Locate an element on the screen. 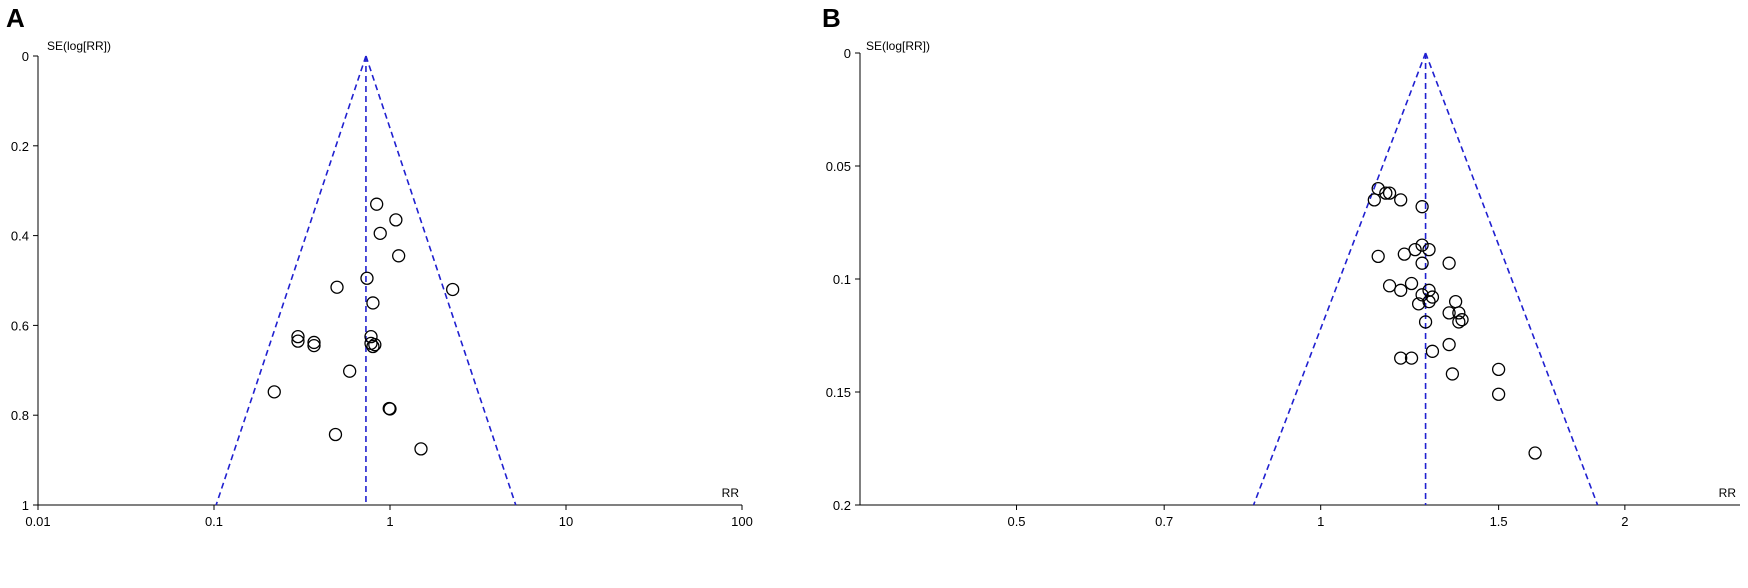 This screenshot has height=588, width=1748. panel-a-y-axis-label: SE(log[RR]) is located at coordinates (79, 46).